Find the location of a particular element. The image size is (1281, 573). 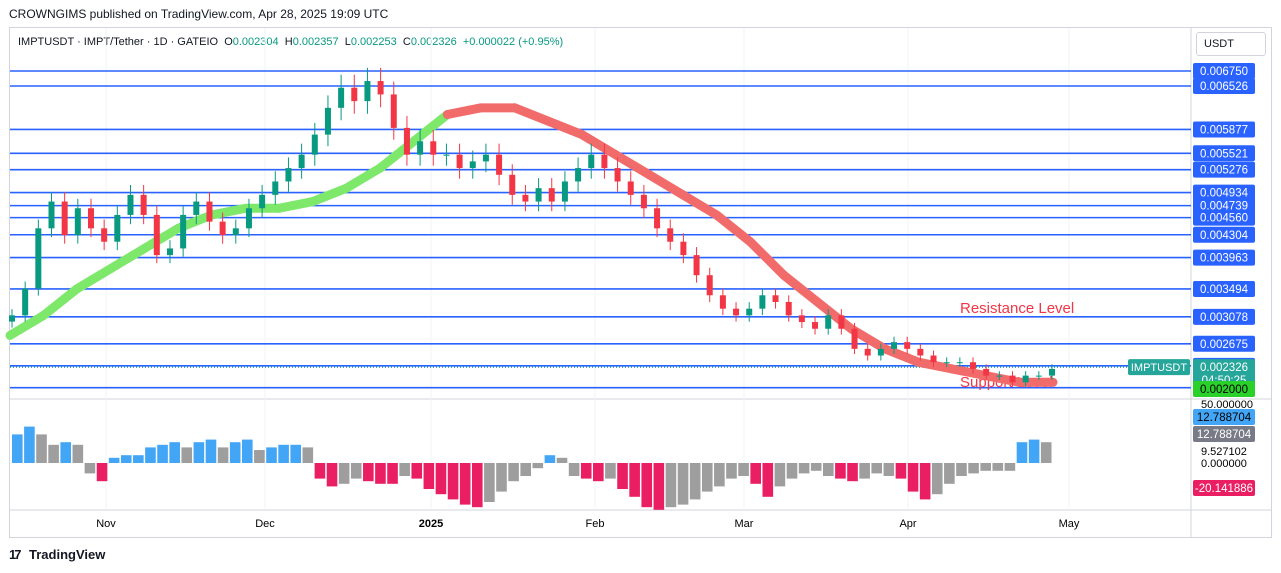

osc-badge-b-text: 12.788704 is located at coordinates (1224, 435).